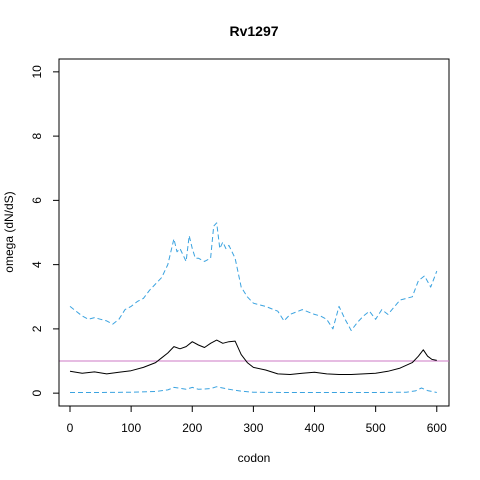  I want to click on y-tick-label: 6, so click(37, 200).